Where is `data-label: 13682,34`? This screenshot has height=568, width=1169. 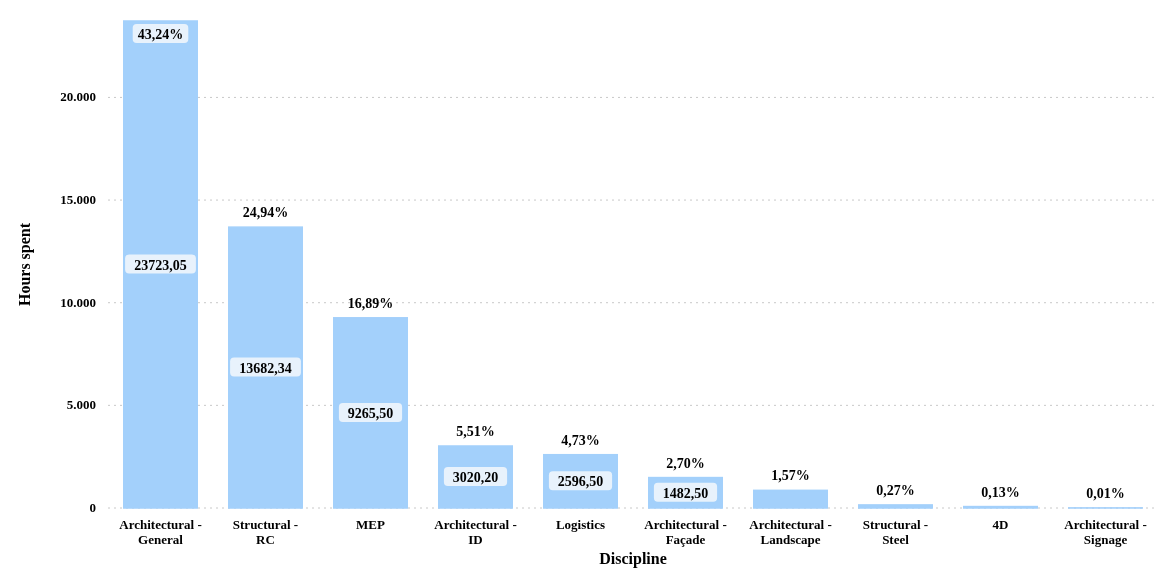 data-label: 13682,34 is located at coordinates (265, 368).